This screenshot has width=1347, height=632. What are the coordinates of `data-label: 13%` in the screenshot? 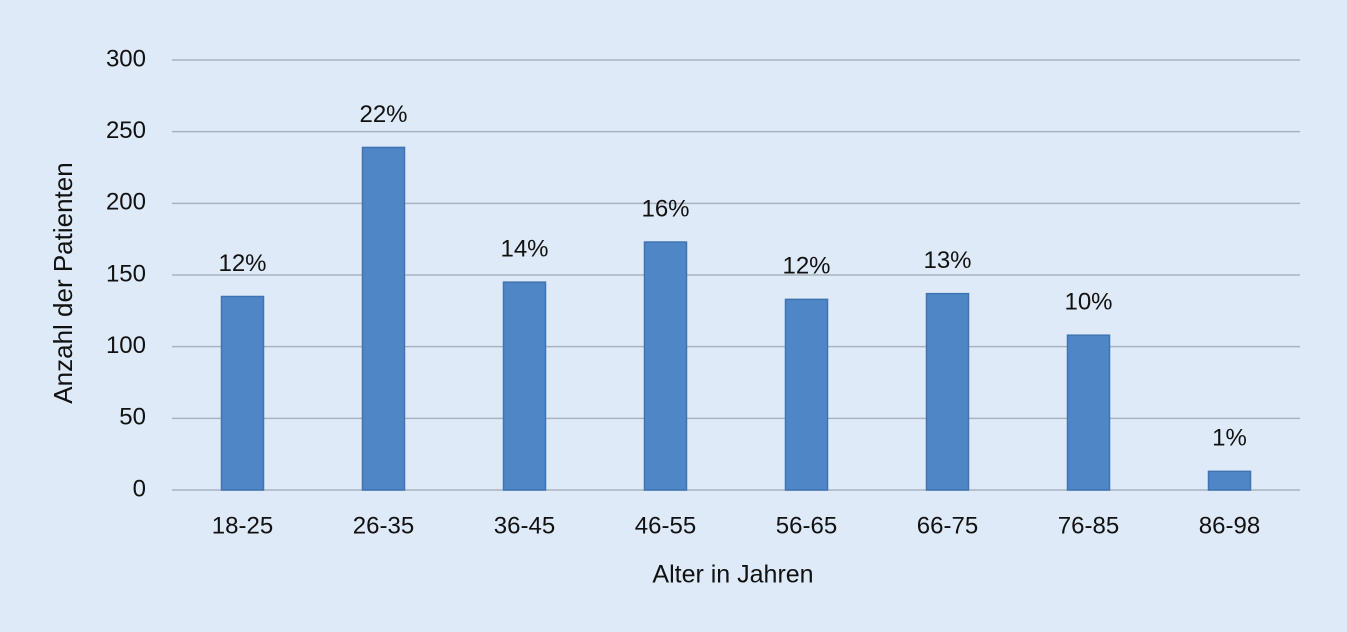 It's located at (947, 260).